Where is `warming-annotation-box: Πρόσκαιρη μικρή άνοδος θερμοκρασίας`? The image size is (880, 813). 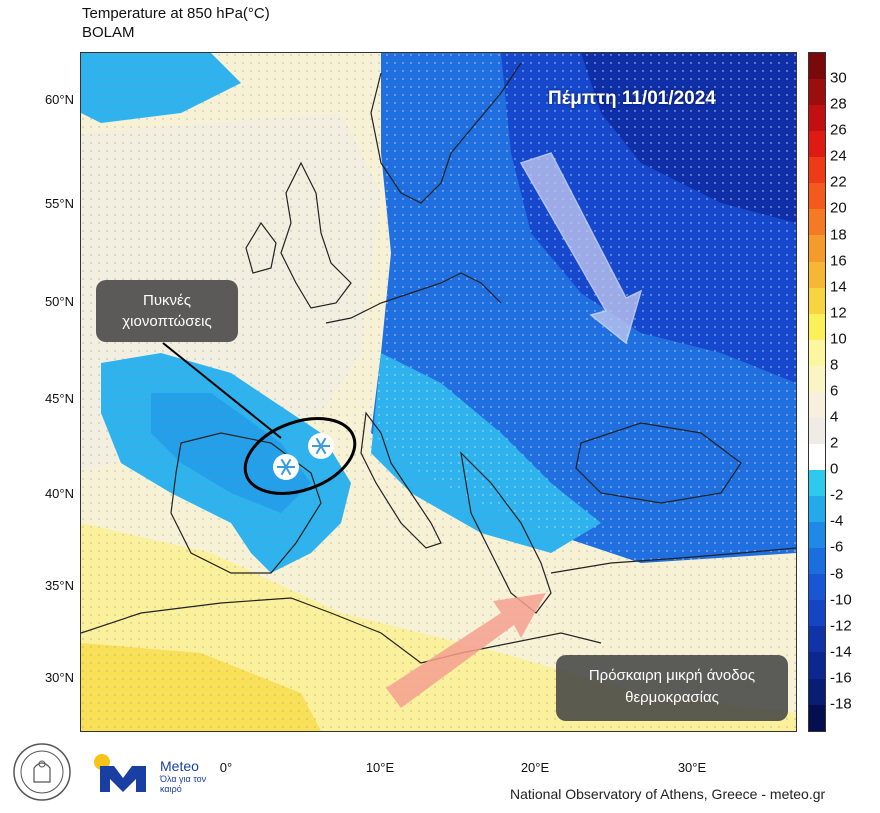 warming-annotation-box: Πρόσκαιρη μικρή άνοδος θερμοκρασίας is located at coordinates (672, 688).